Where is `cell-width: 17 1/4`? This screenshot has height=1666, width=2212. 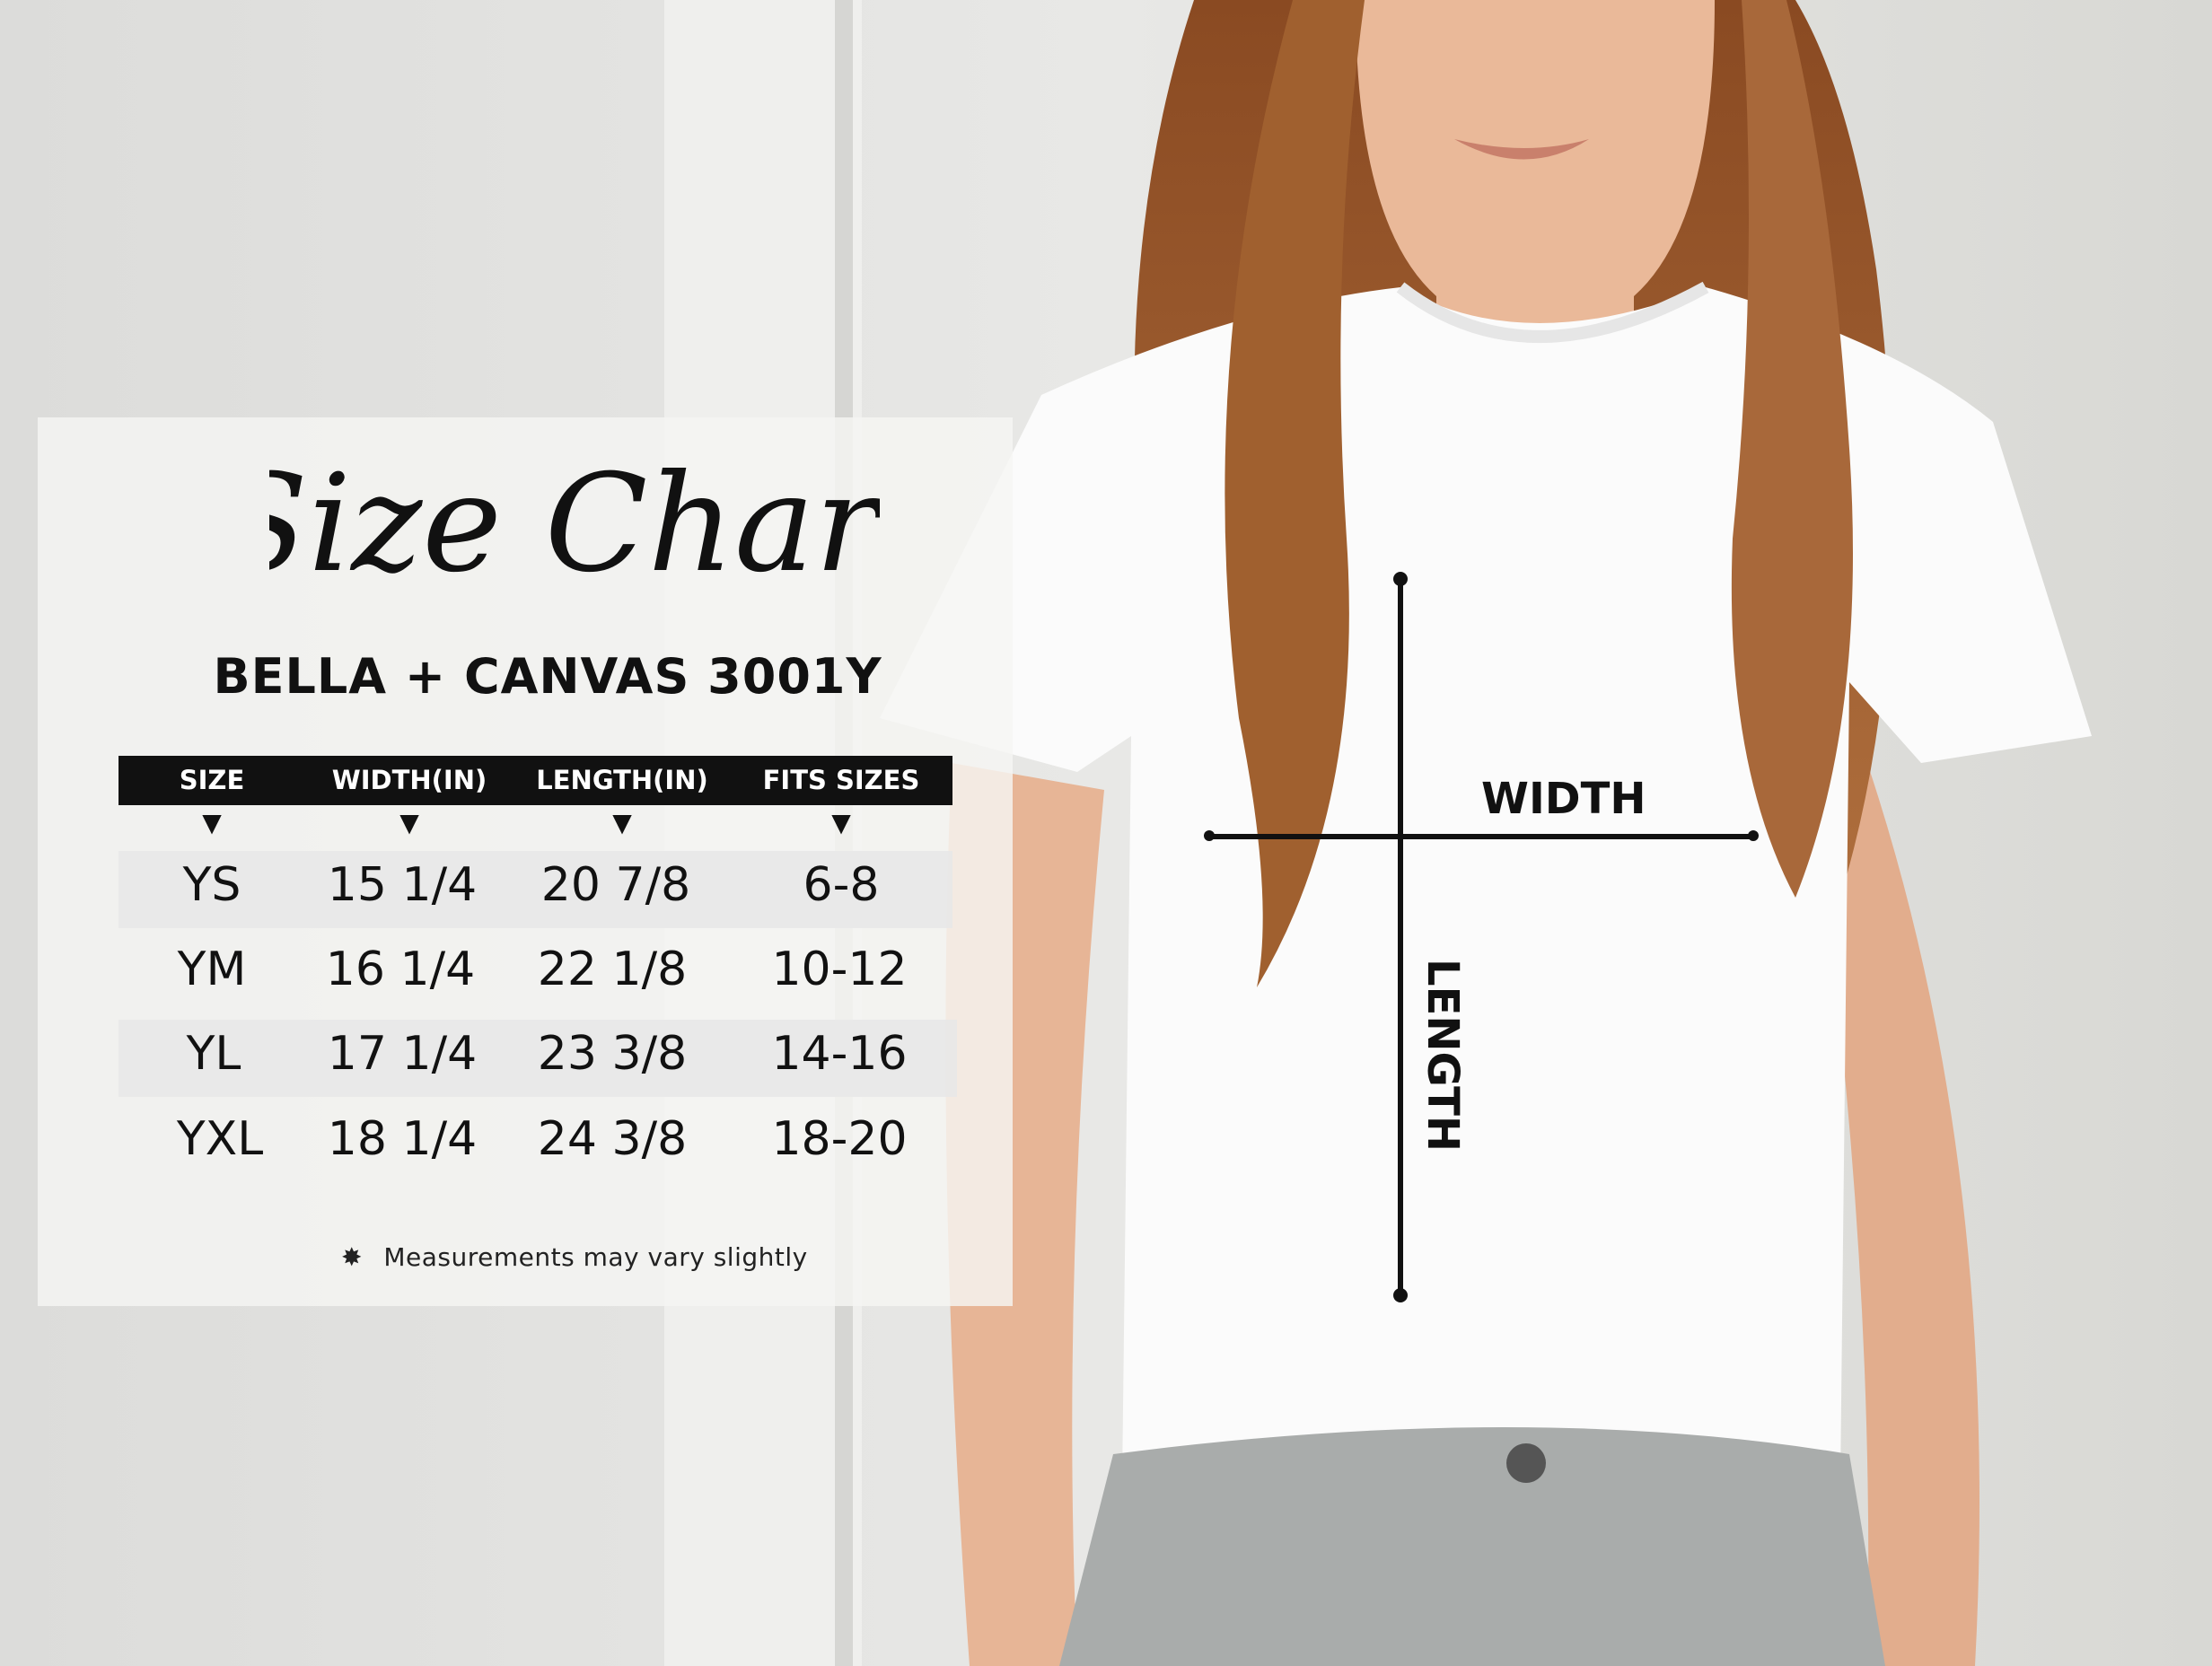 cell-width: 17 1/4 is located at coordinates (402, 1054).